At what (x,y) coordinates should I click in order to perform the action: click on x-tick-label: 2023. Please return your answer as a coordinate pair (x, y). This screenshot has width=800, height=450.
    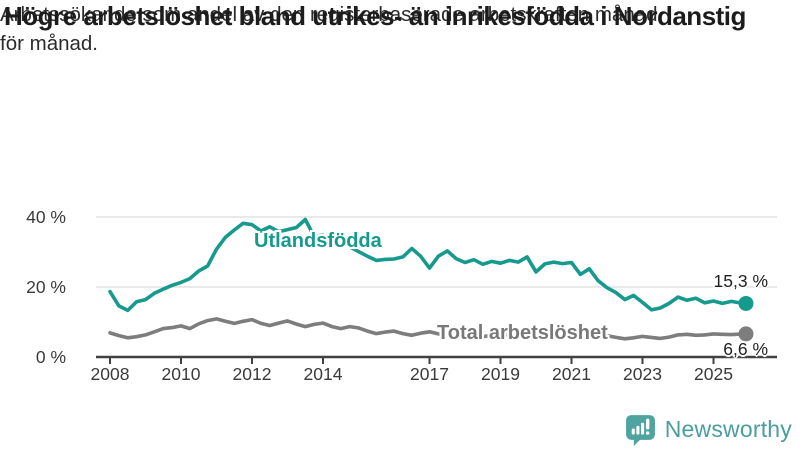
    Looking at the image, I should click on (642, 374).